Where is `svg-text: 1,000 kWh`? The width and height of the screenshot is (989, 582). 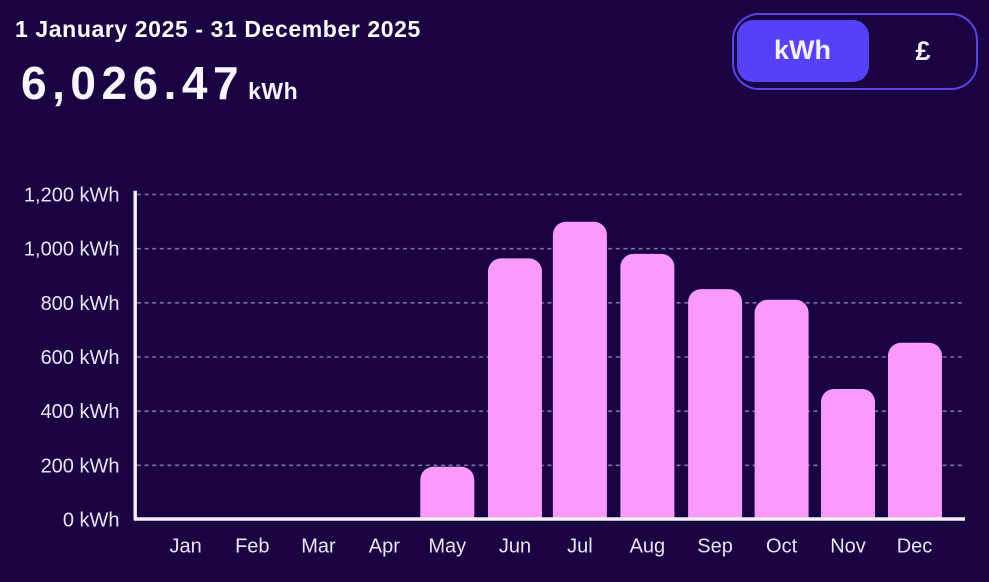 svg-text: 1,000 kWh is located at coordinates (72, 250).